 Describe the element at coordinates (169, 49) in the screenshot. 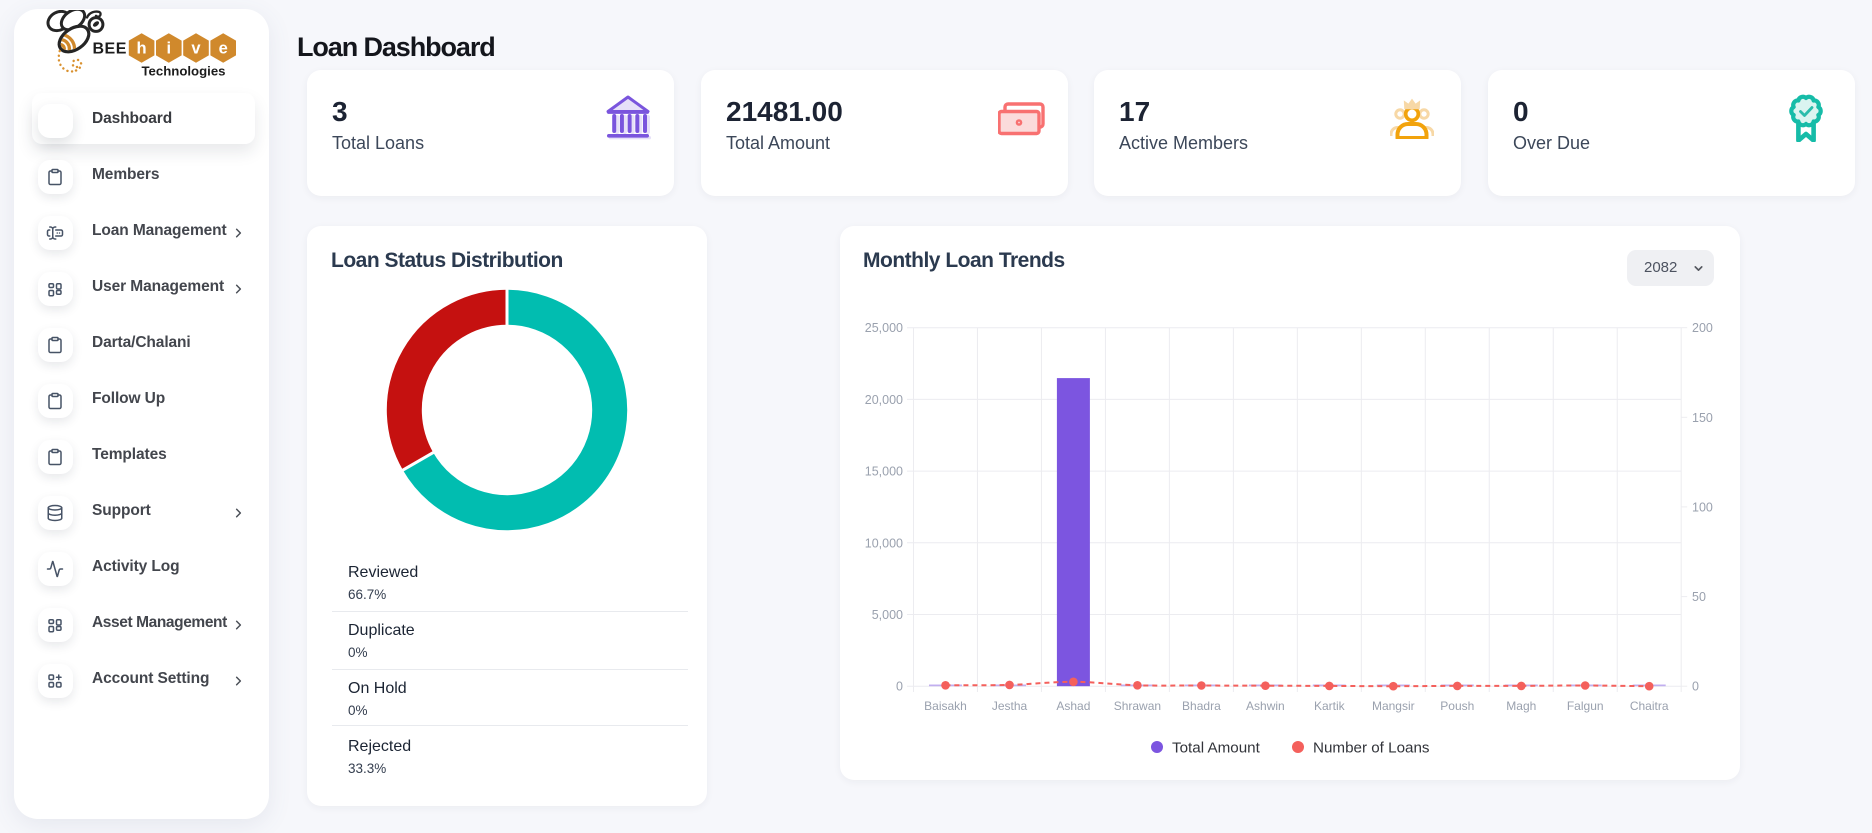

I see `svg-text: i` at that location.